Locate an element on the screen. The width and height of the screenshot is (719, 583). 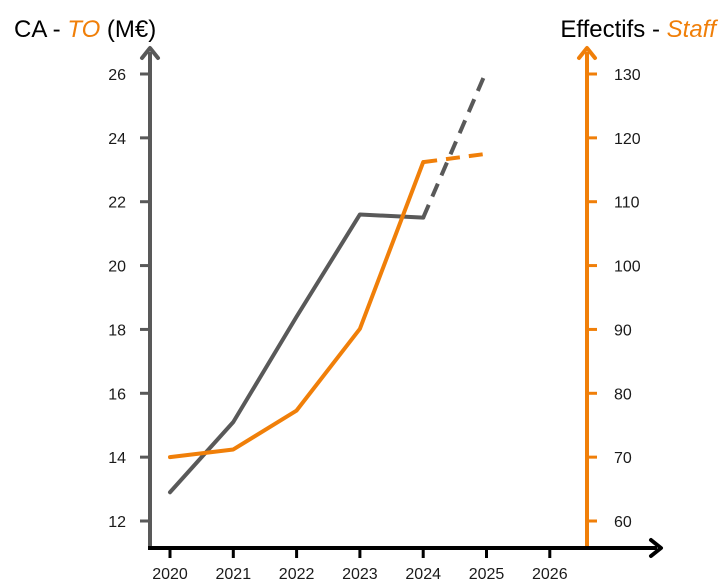
x-tick-label: 2021 is located at coordinates (234, 574).